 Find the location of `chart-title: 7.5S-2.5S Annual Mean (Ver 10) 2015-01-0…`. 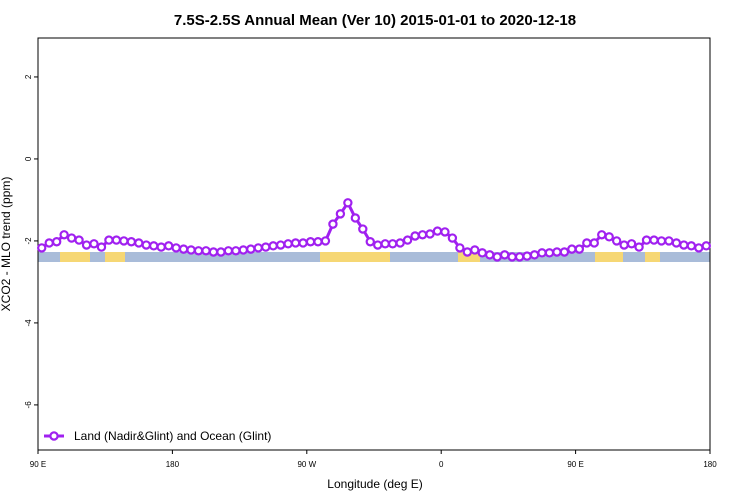

chart-title: 7.5S-2.5S Annual Mean (Ver 10) 2015-01-0… is located at coordinates (375, 20).